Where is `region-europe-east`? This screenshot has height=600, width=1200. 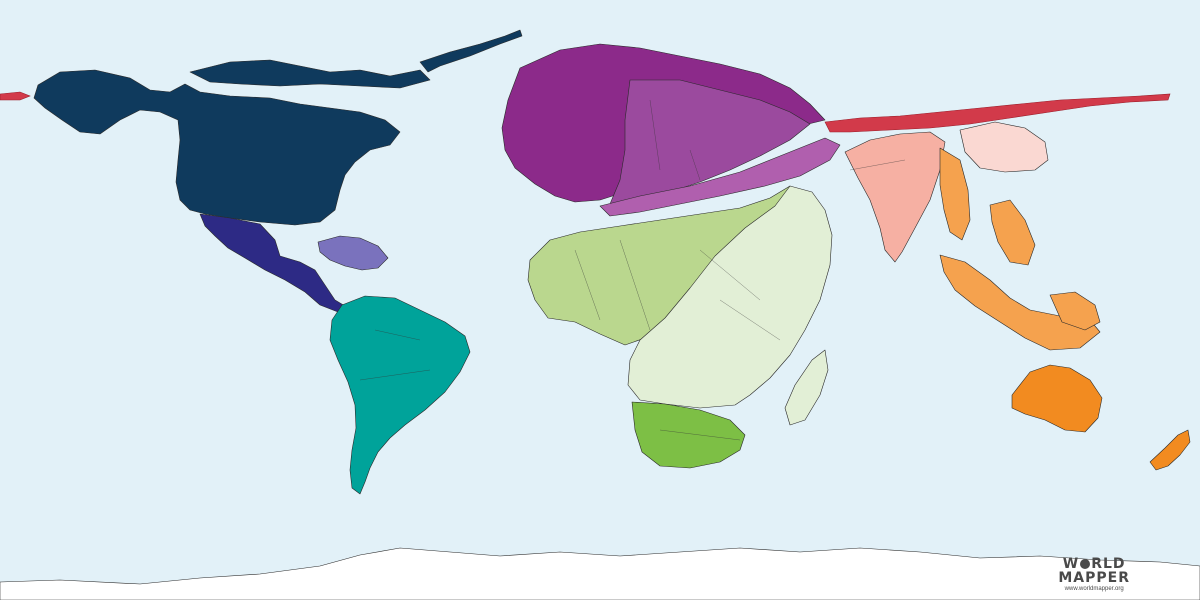 region-europe-east is located at coordinates (710, 142).